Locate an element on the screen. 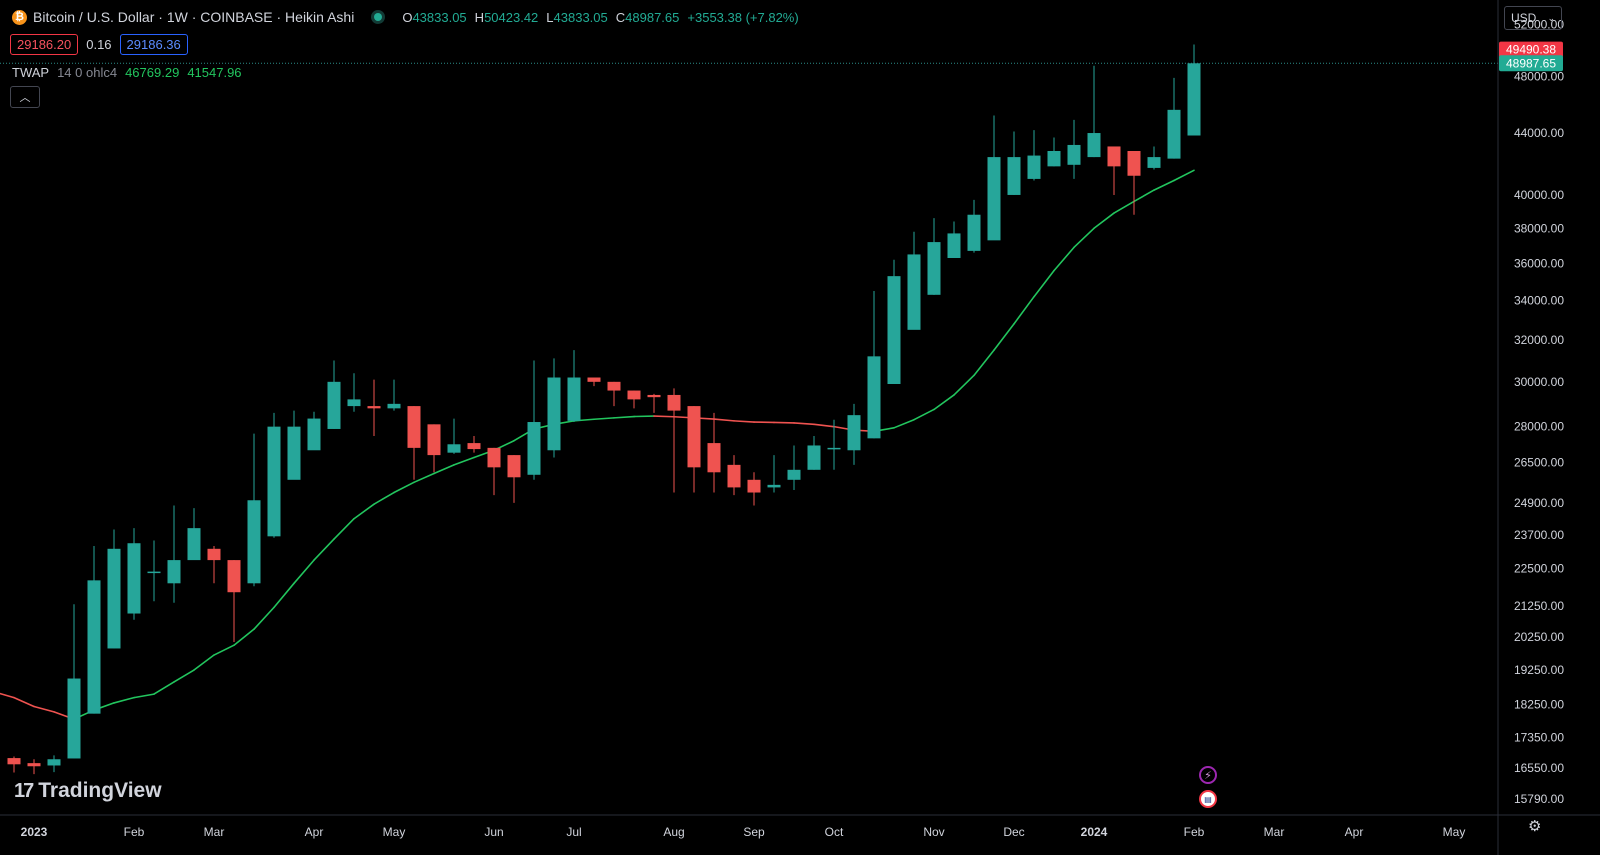  collapse-legend-button: ︿ is located at coordinates (25, 97).